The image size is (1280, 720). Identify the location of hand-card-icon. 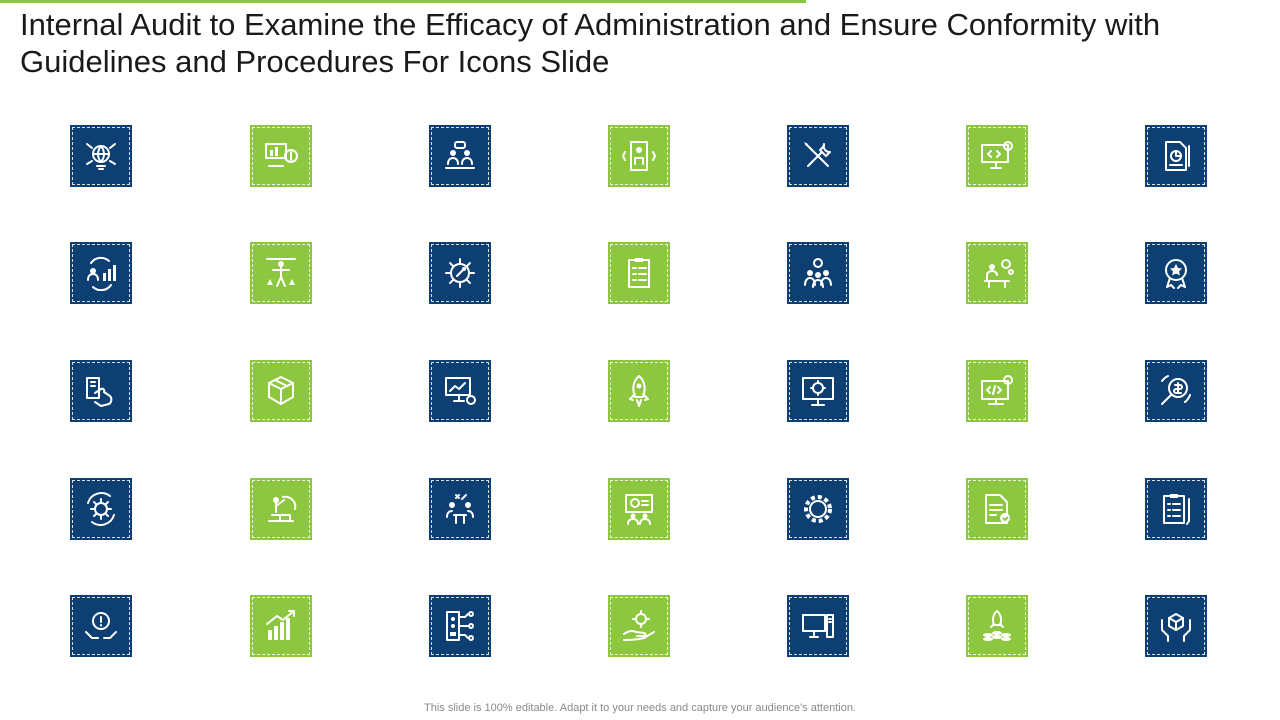
(99, 392).